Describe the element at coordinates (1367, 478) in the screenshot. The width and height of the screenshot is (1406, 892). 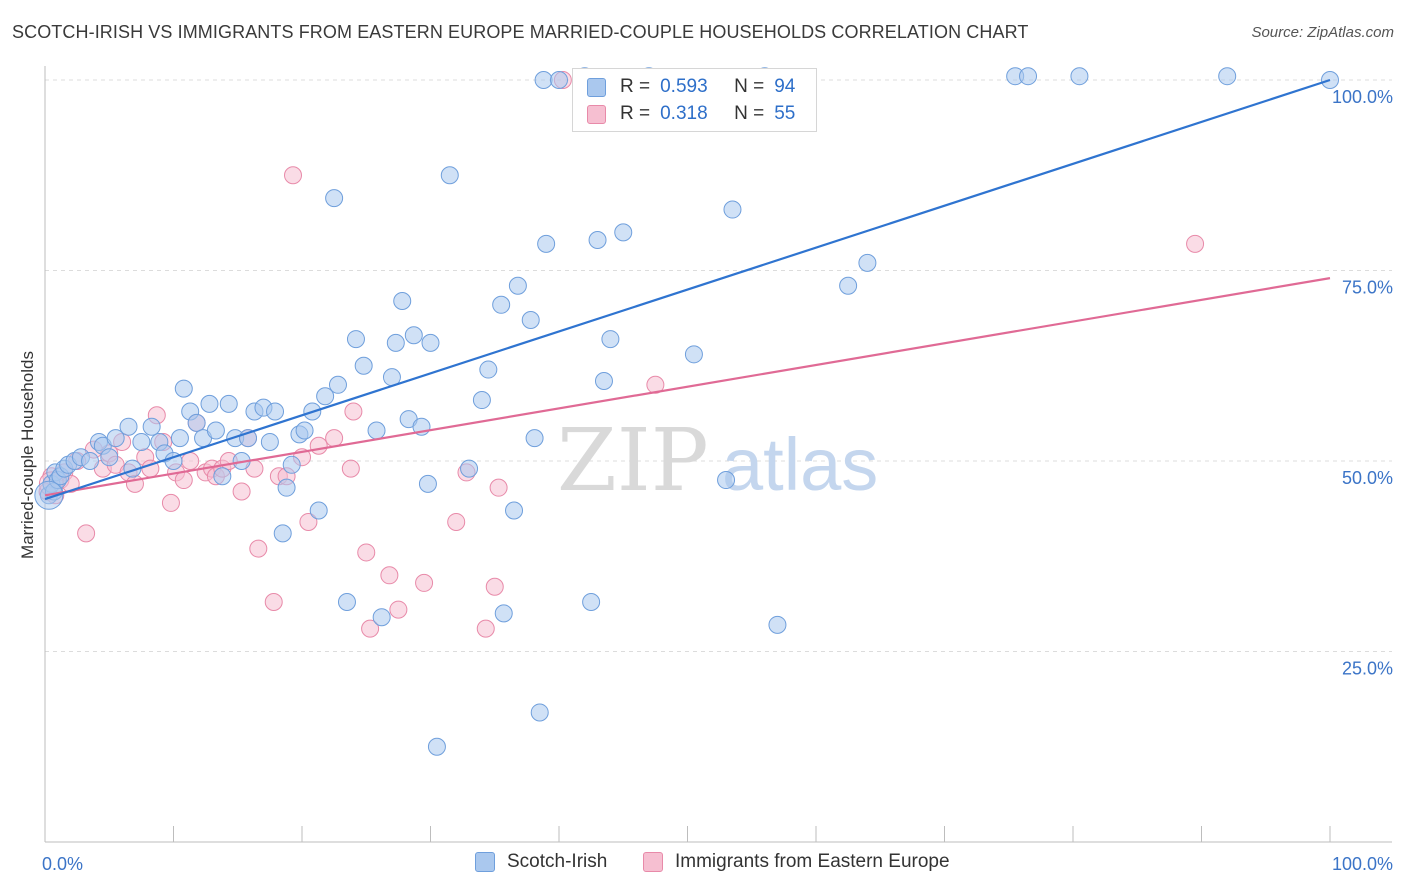
I see `y-tick-label: 50.0%` at that location.